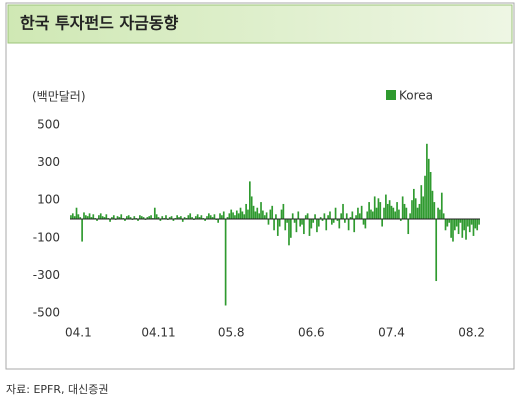  Describe the element at coordinates (391, 95) in the screenshot. I see `legend-swatch` at that location.